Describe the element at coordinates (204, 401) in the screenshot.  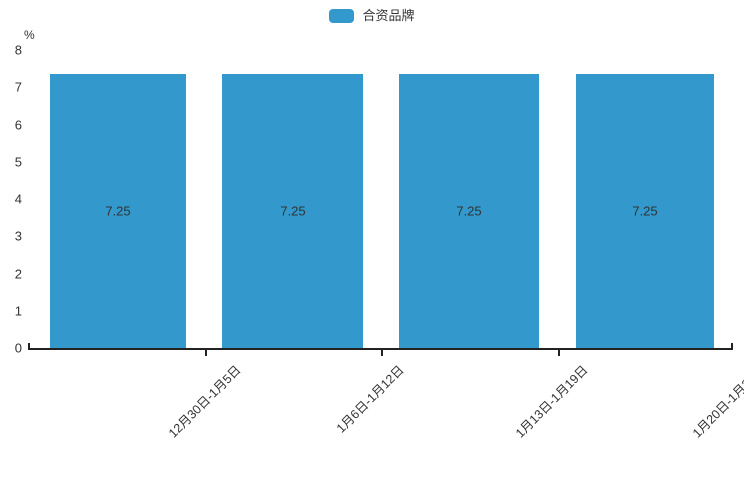
I see `x-tick-label-0: 12月30日-1月5日` at that location.